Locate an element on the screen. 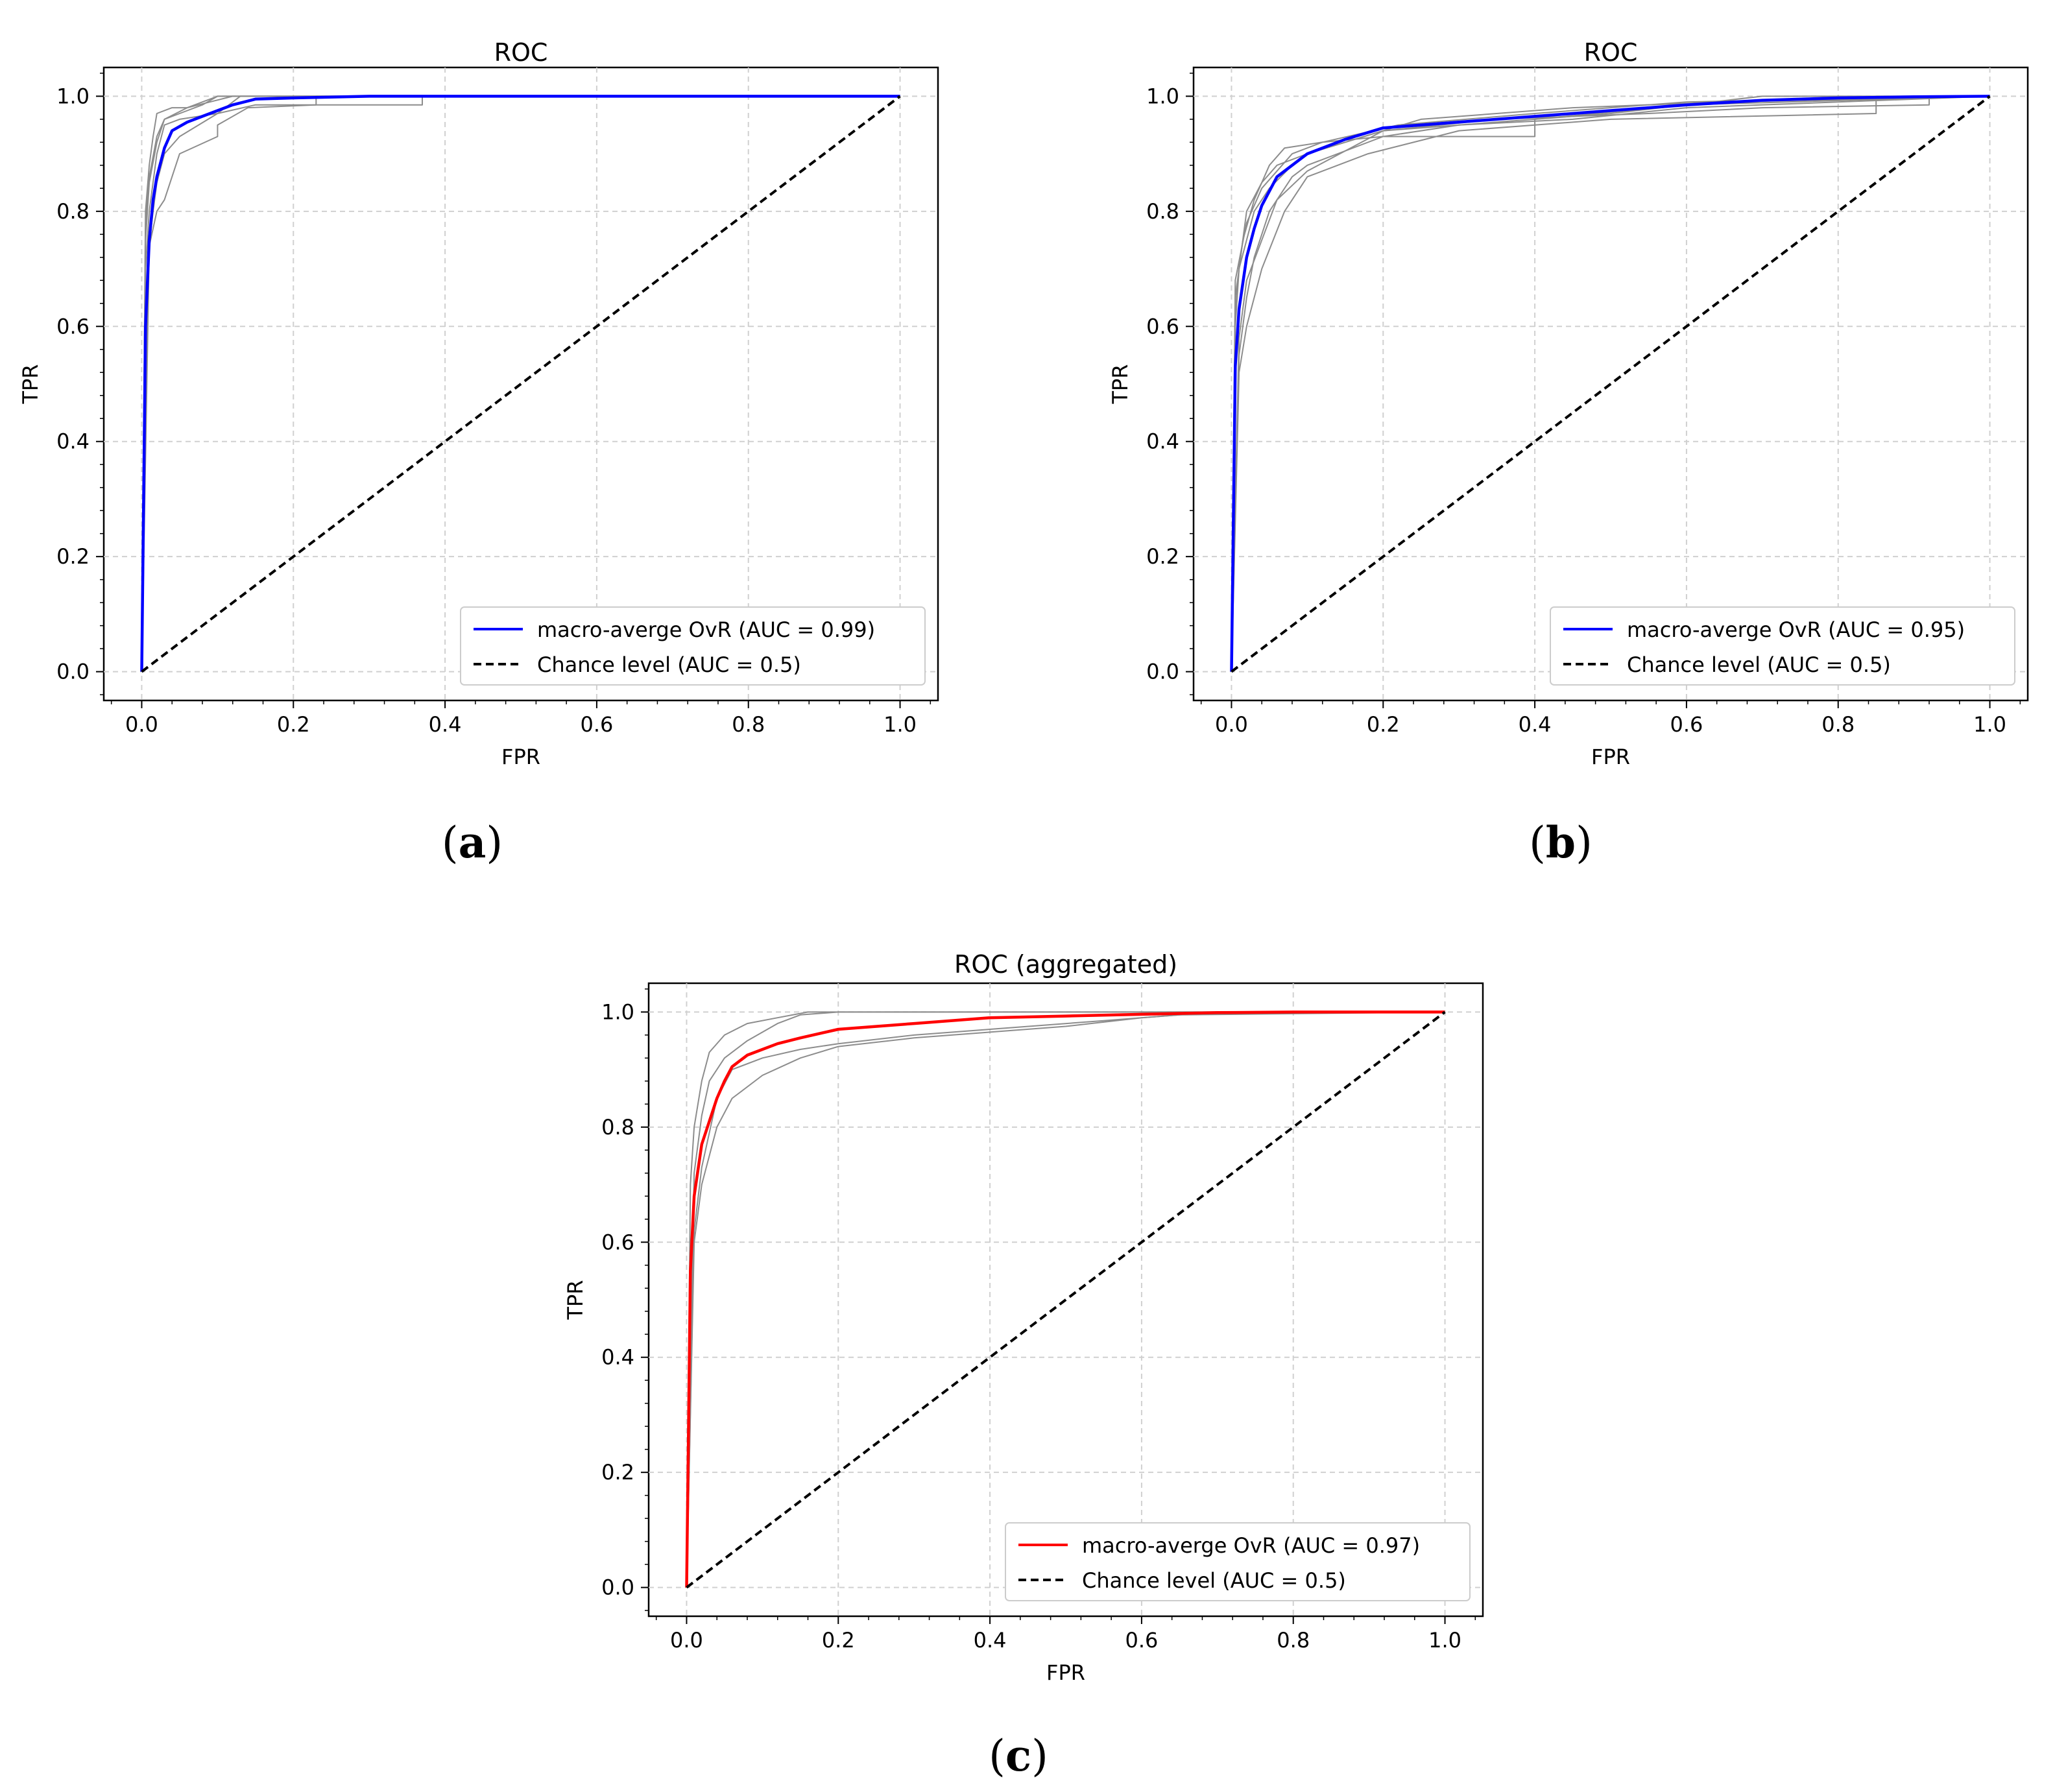  y-tick-label-c: 0.6 is located at coordinates (617, 1242).